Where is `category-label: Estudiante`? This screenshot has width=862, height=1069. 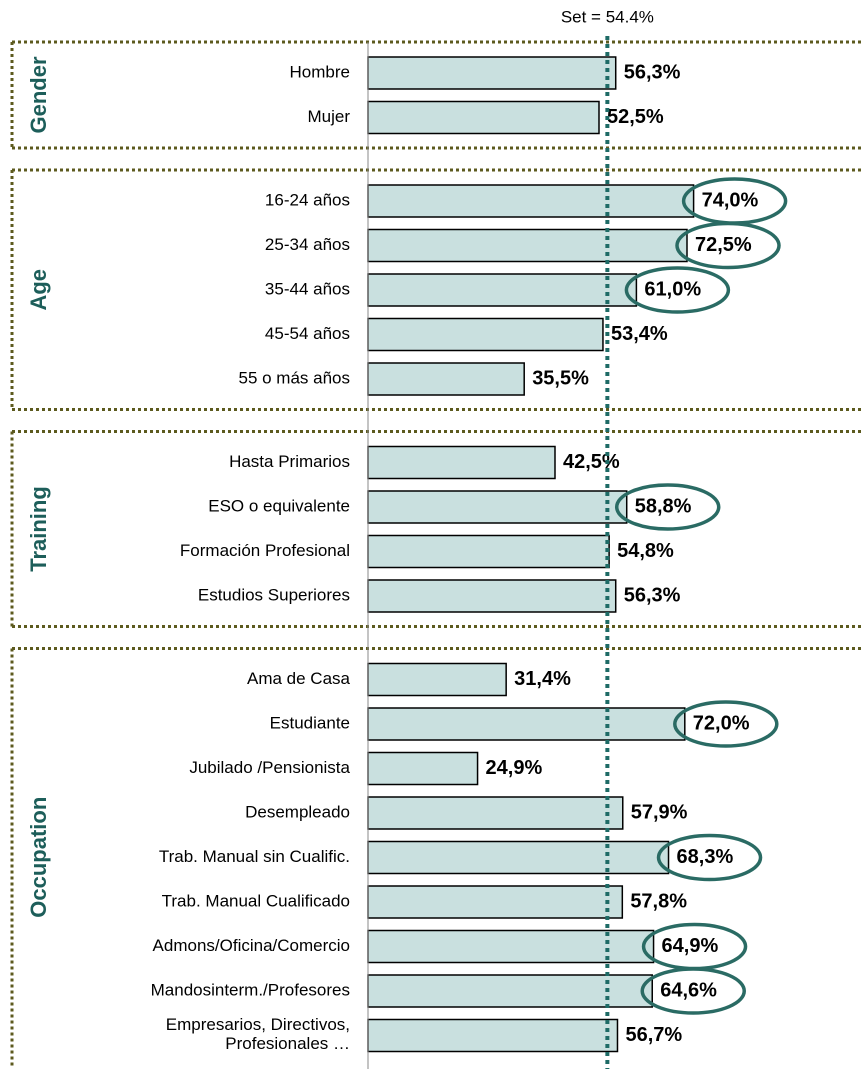 category-label: Estudiante is located at coordinates (310, 722).